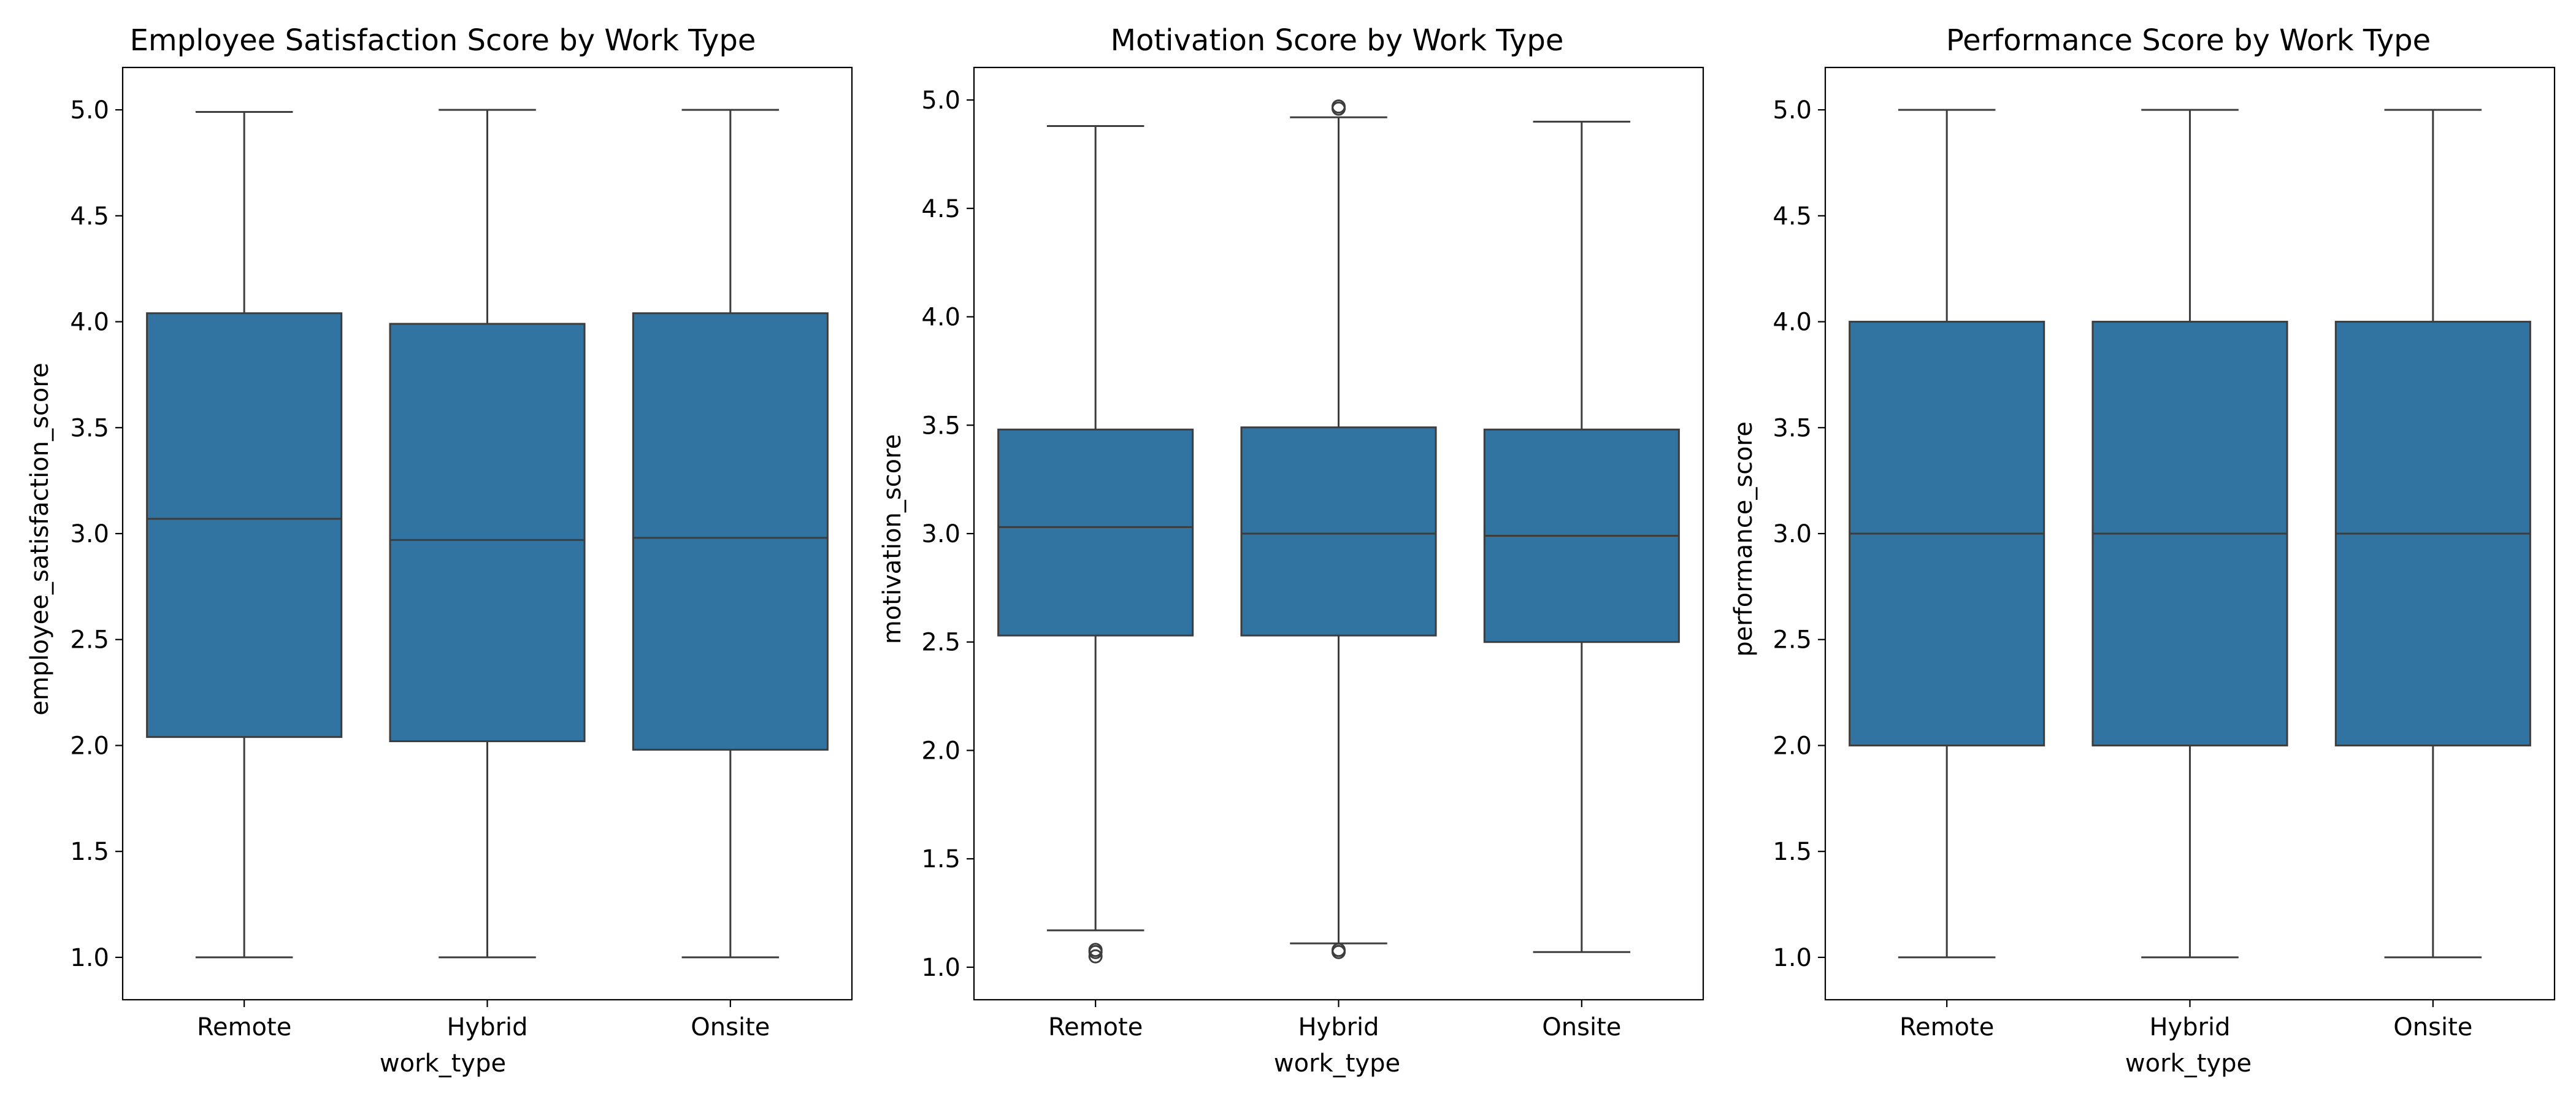  What do you see at coordinates (2188, 40) in the screenshot?
I see `chart-title: Performance Score by Work Type` at bounding box center [2188, 40].